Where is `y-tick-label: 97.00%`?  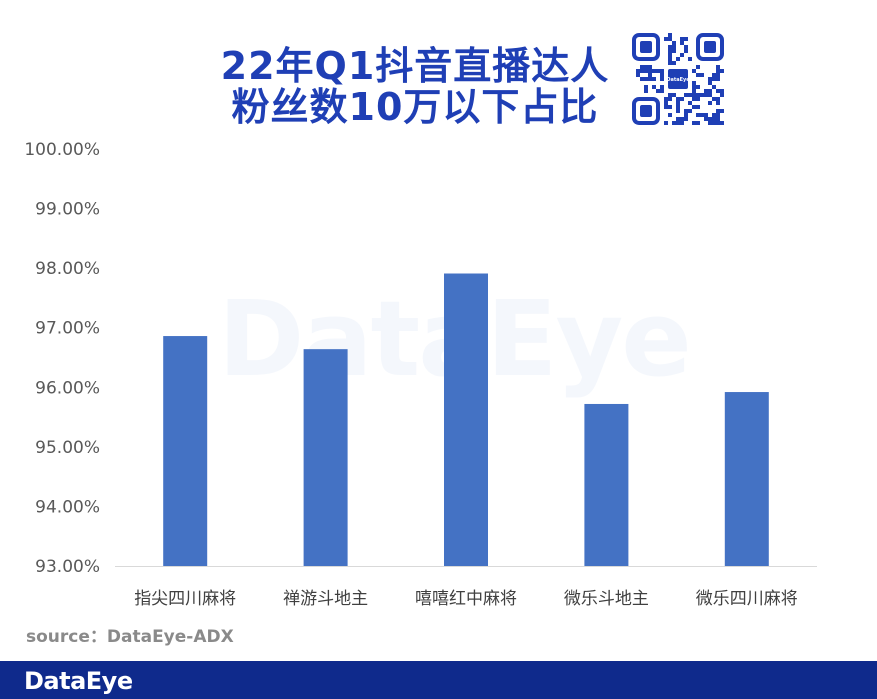 y-tick-label: 97.00% is located at coordinates (67, 329).